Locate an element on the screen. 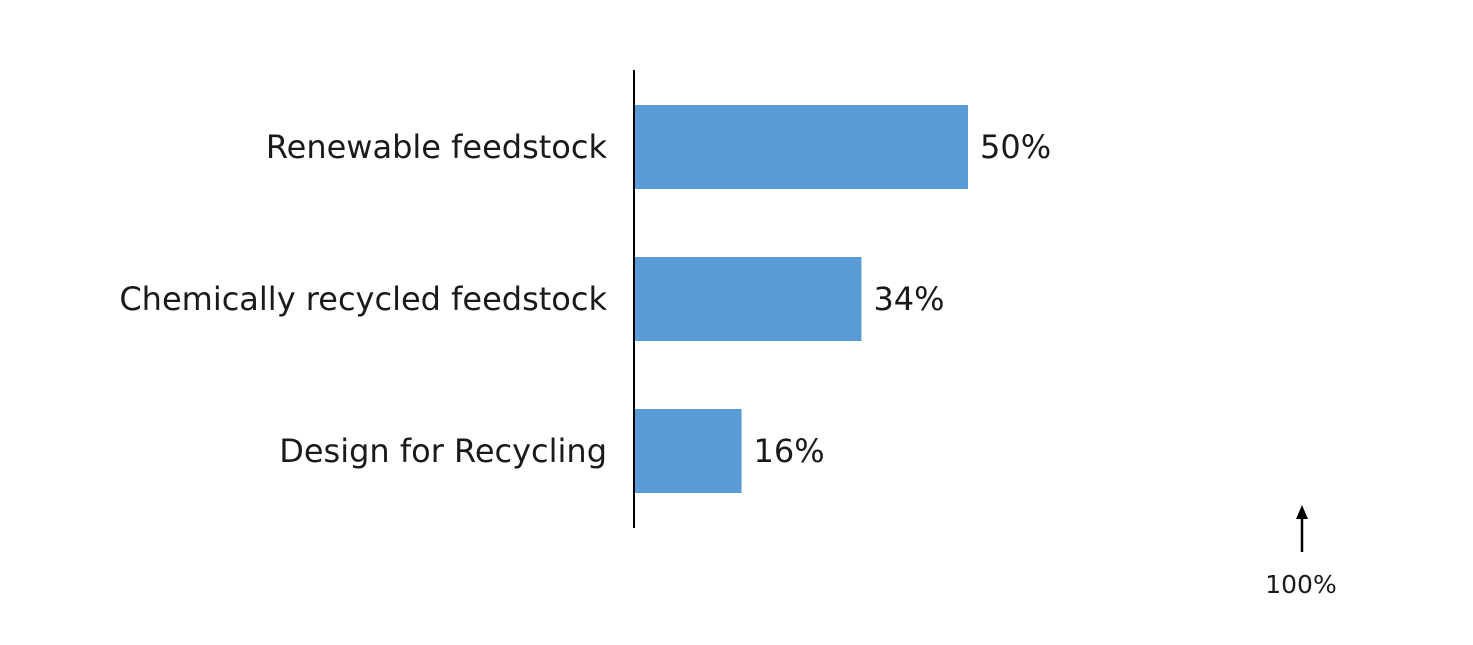 The height and width of the screenshot is (645, 1473). bars-group is located at coordinates (801, 299).